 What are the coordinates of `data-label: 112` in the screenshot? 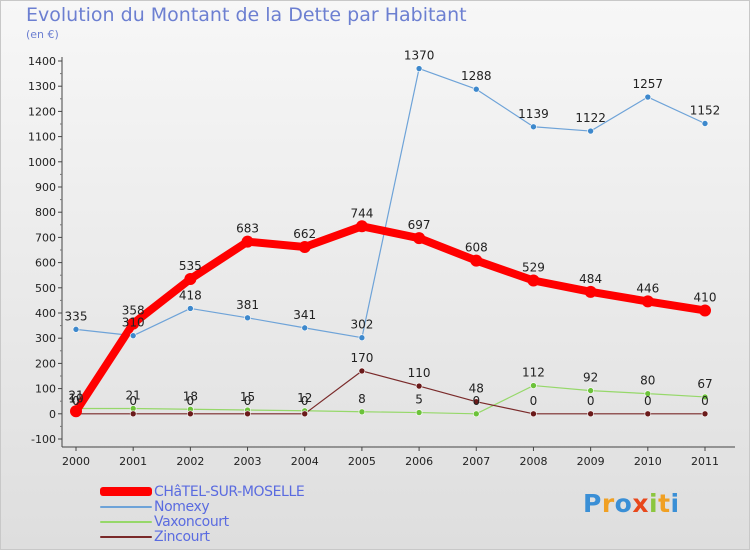 It's located at (533, 373).